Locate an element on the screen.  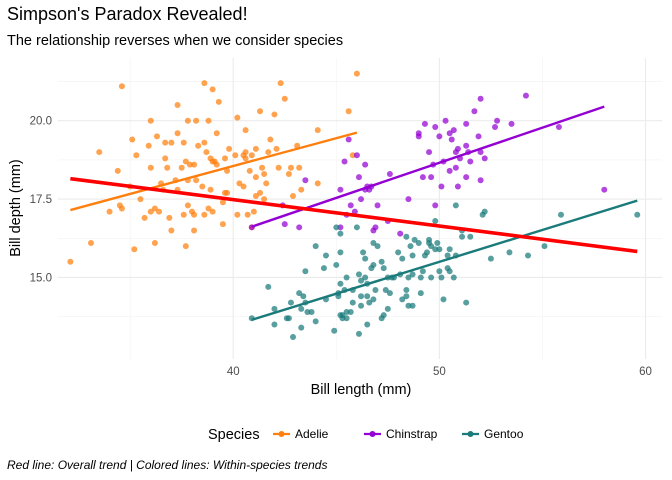
legend-item-adelie: Adelie is located at coordinates (301, 434).